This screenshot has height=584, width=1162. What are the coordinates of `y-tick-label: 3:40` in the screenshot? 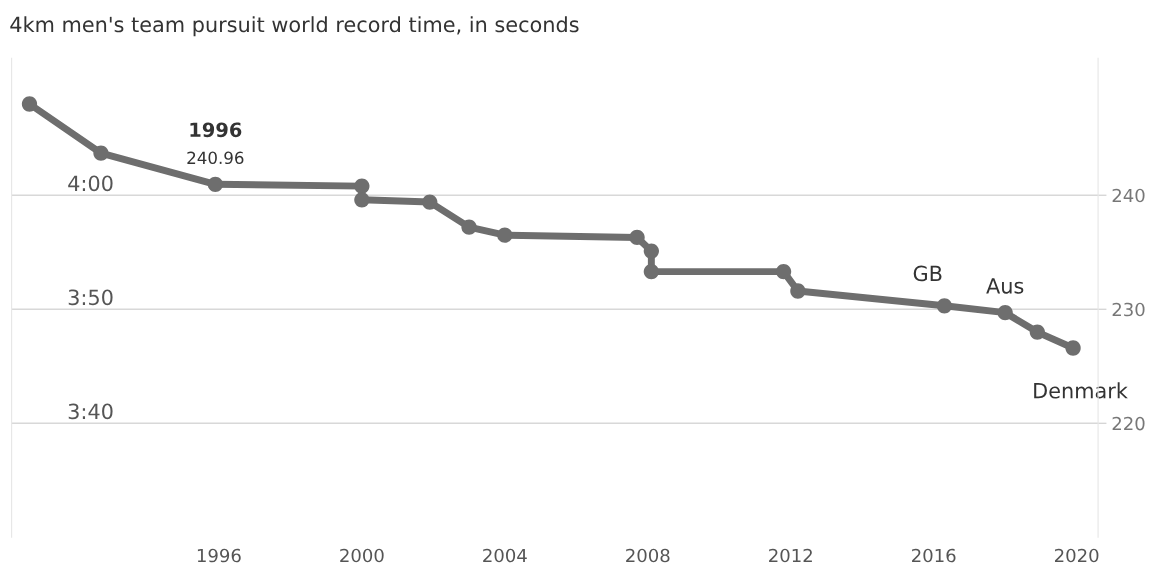 It's located at (90, 411).